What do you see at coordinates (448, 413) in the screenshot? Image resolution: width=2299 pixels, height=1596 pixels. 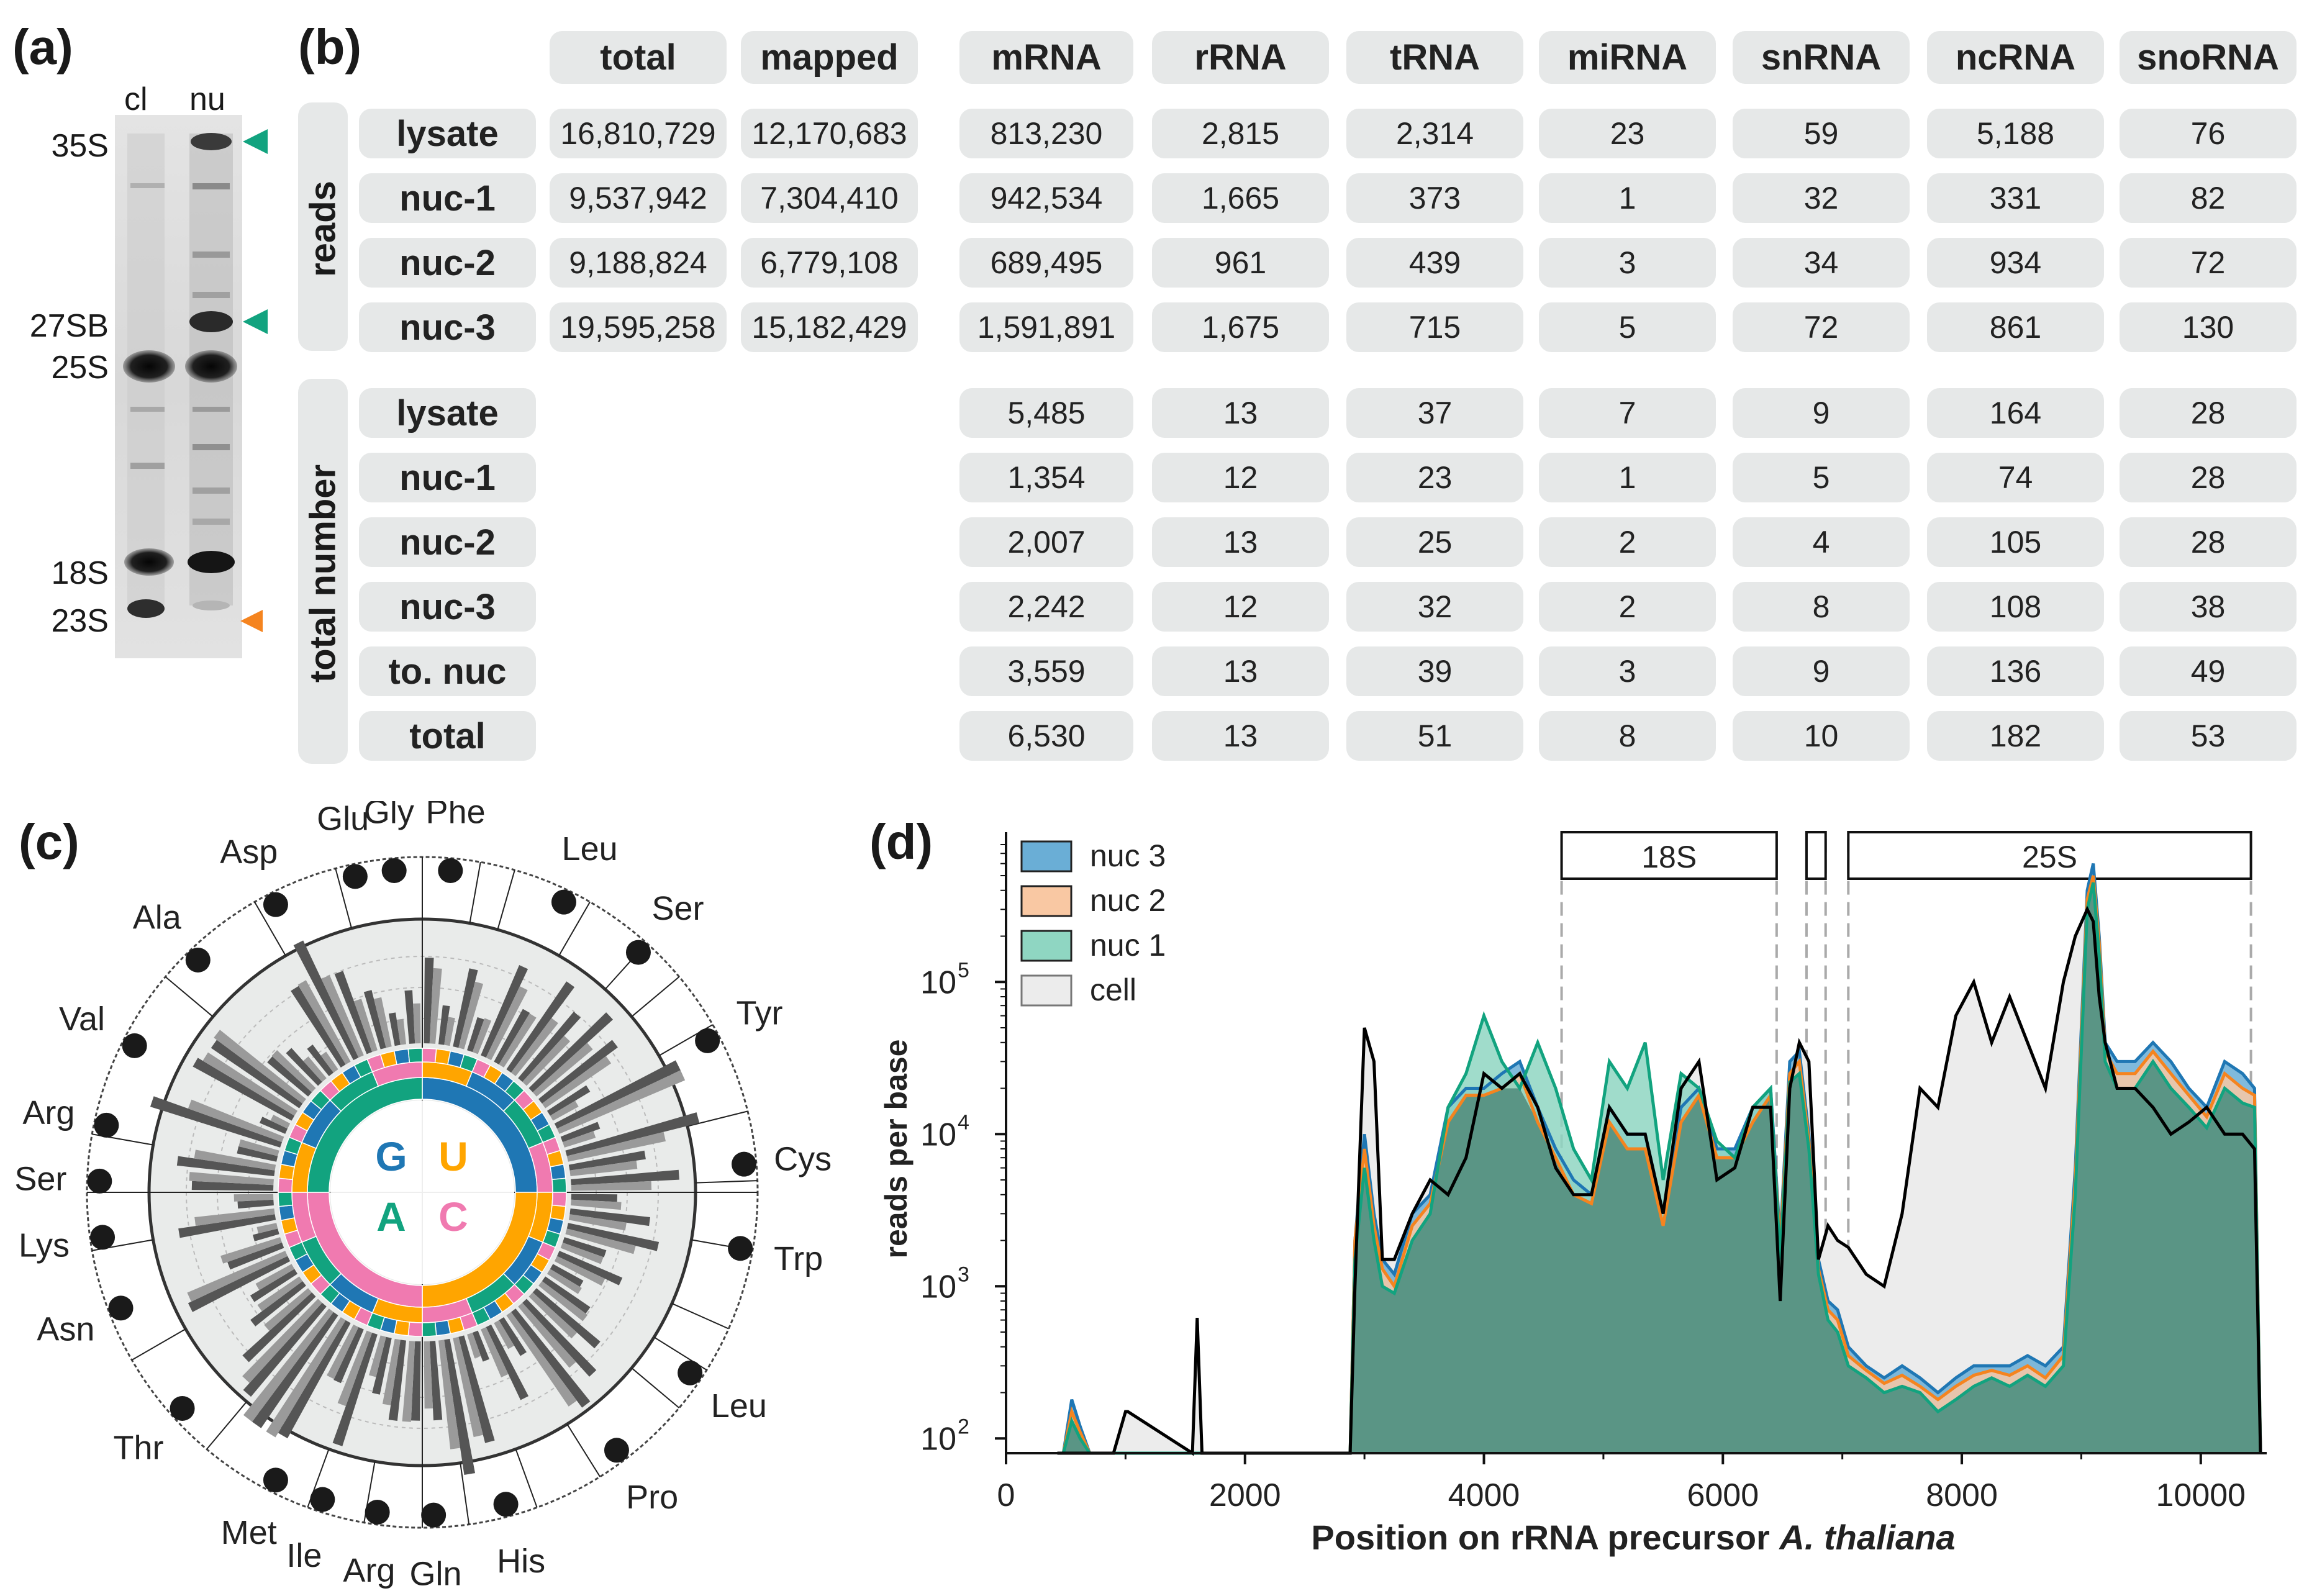 I see `total-row-label: lysate` at bounding box center [448, 413].